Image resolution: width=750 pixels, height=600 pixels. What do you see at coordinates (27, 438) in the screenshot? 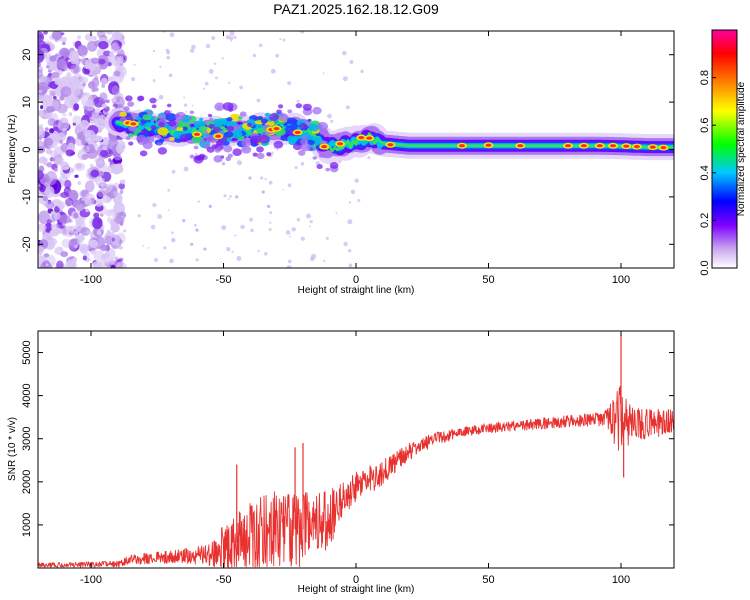
I see `y-tick-label: 3000` at bounding box center [27, 438].